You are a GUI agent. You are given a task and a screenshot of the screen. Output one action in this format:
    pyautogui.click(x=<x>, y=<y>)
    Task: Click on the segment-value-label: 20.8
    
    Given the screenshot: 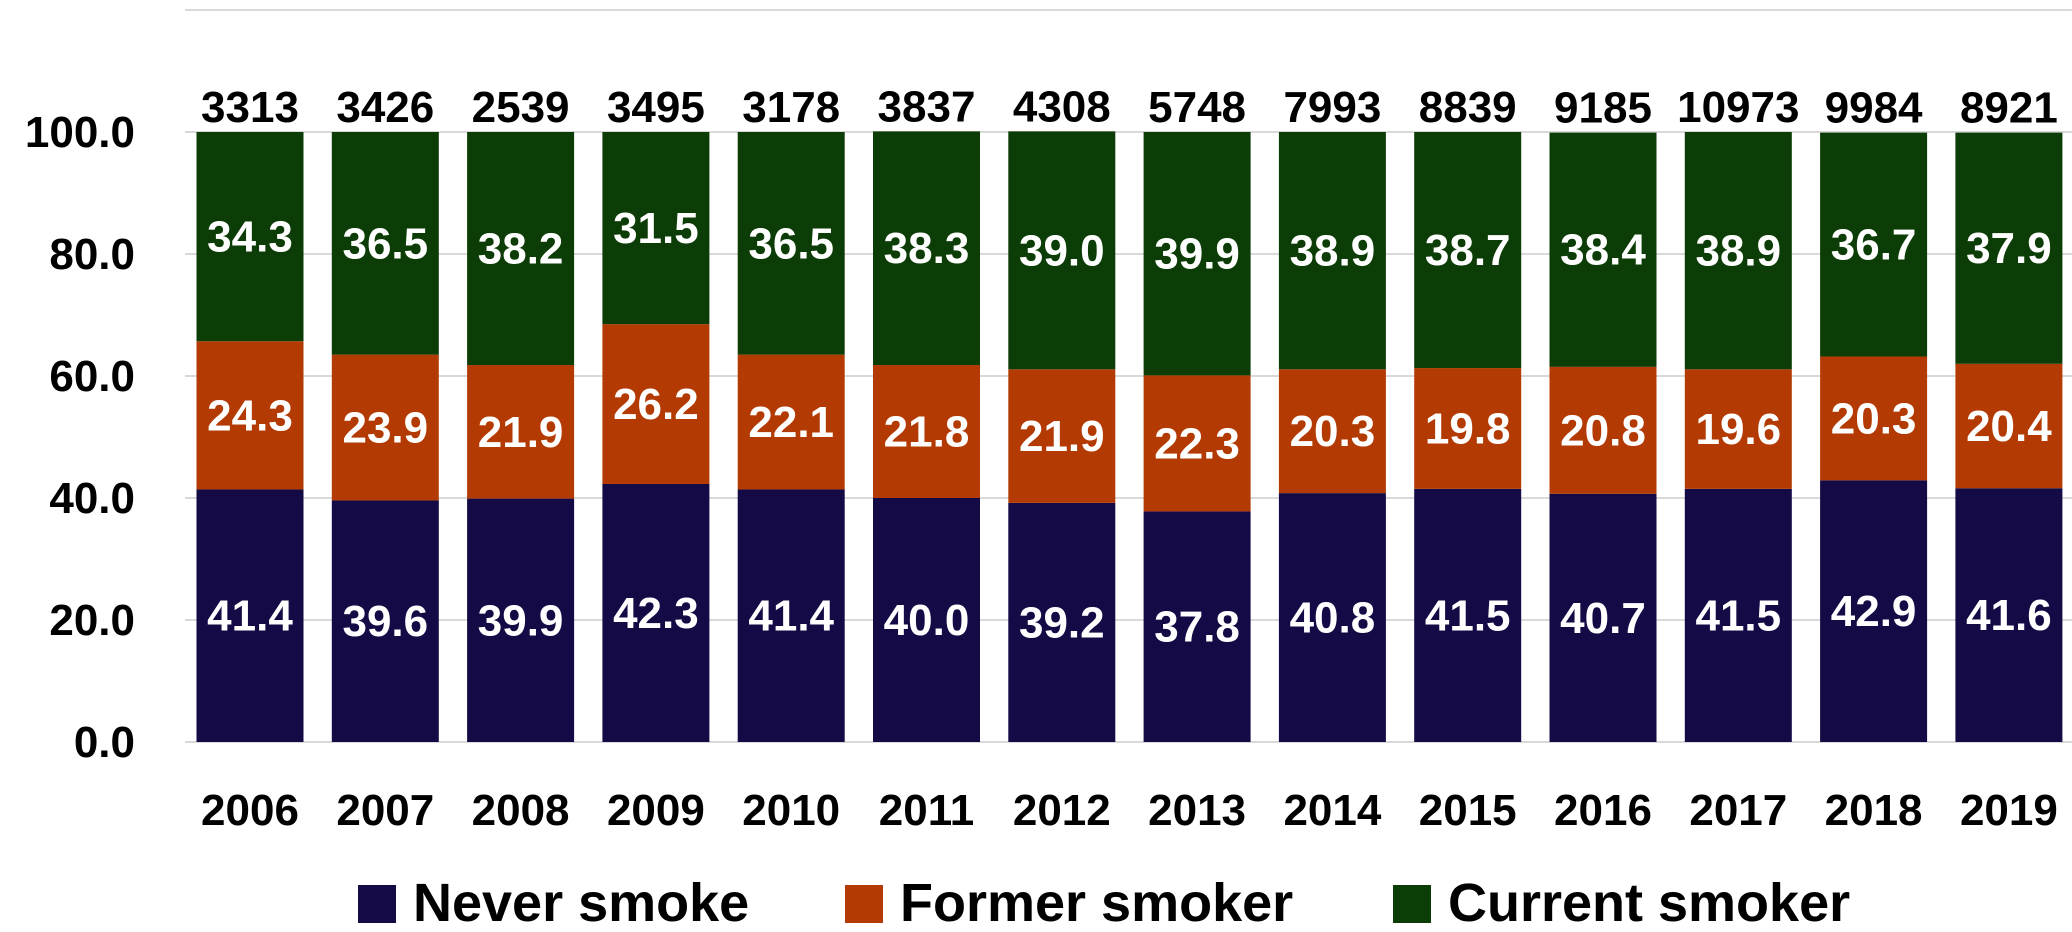 What is the action you would take?
    pyautogui.click(x=1603, y=430)
    